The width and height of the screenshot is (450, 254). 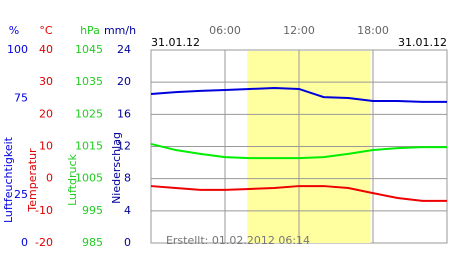 What do you see at coordinates (127, 178) in the screenshot?
I see `y-tick-label: 8` at bounding box center [127, 178].